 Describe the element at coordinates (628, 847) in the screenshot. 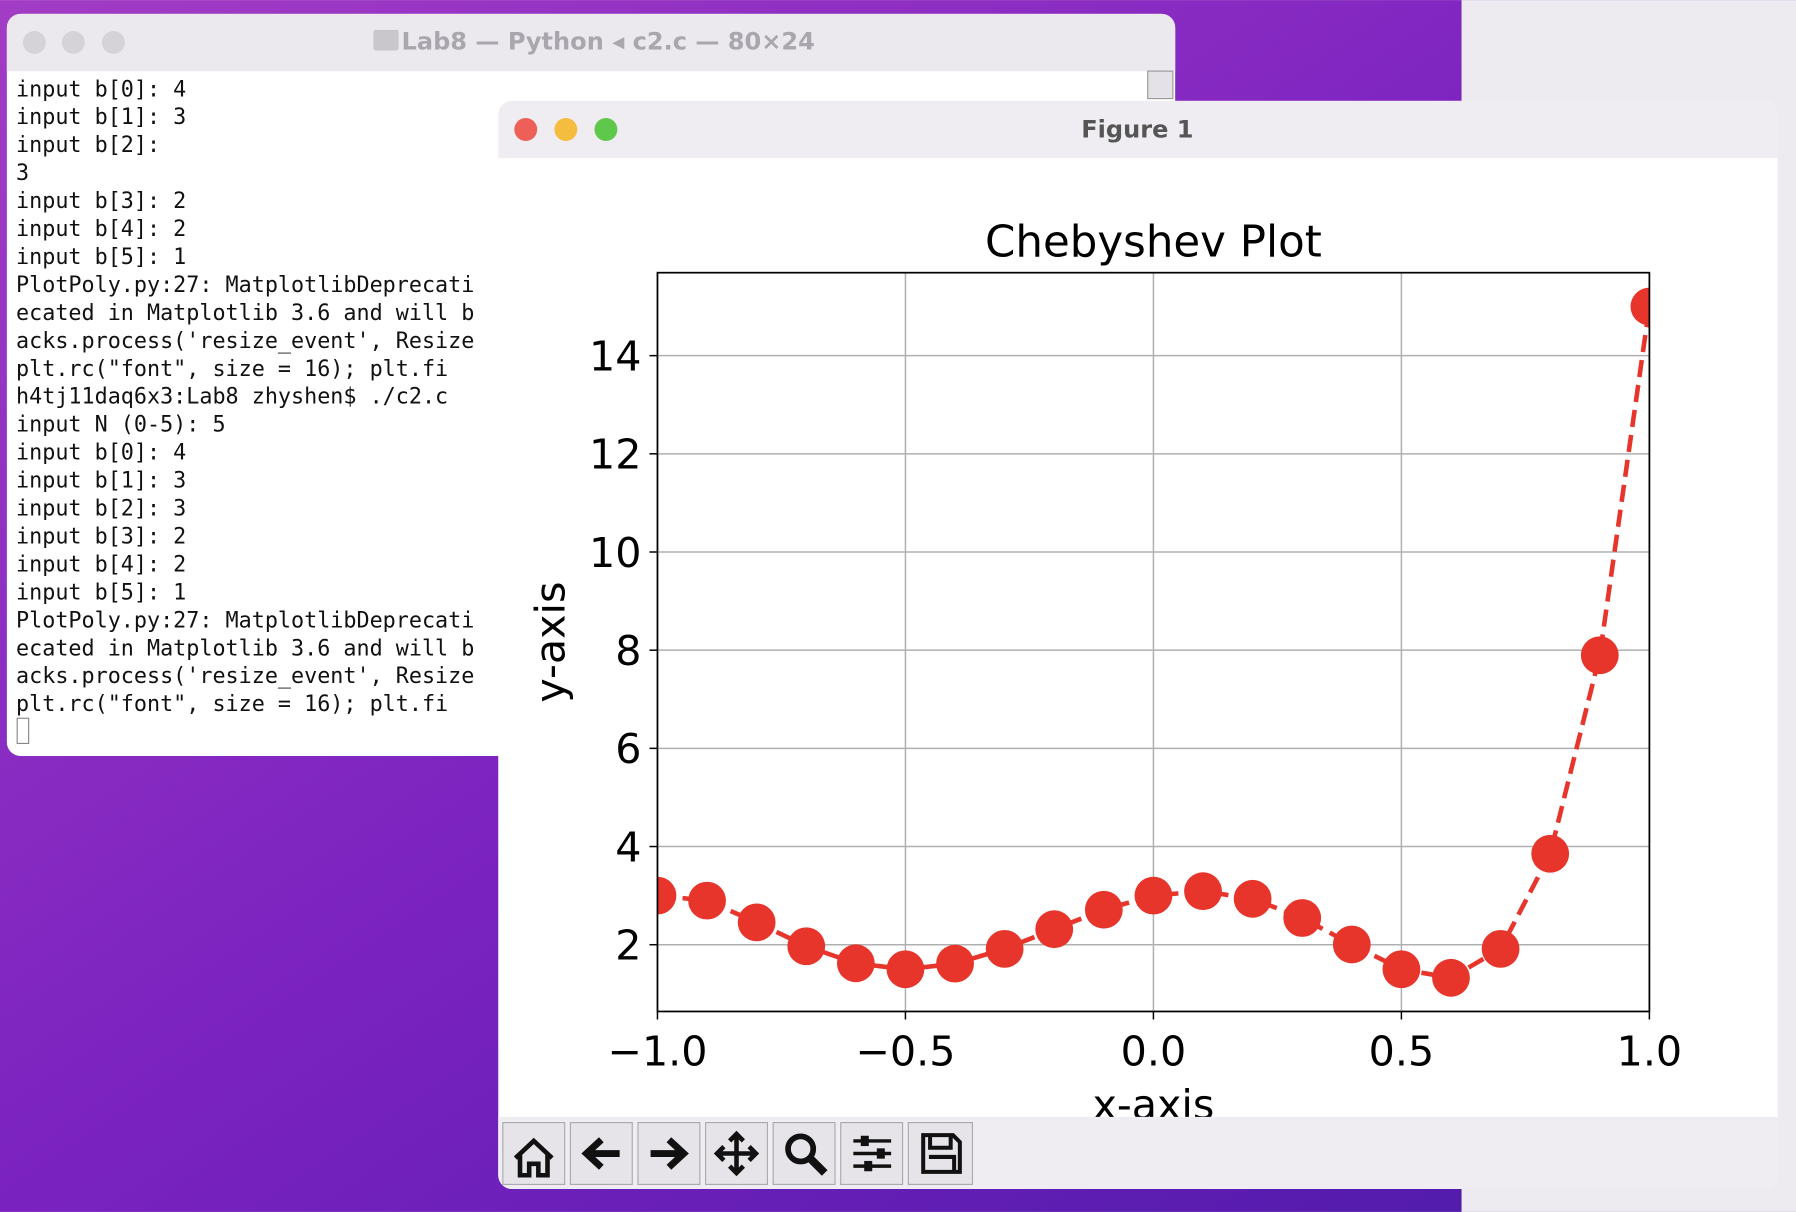

I see `y-tick-label: 4` at that location.